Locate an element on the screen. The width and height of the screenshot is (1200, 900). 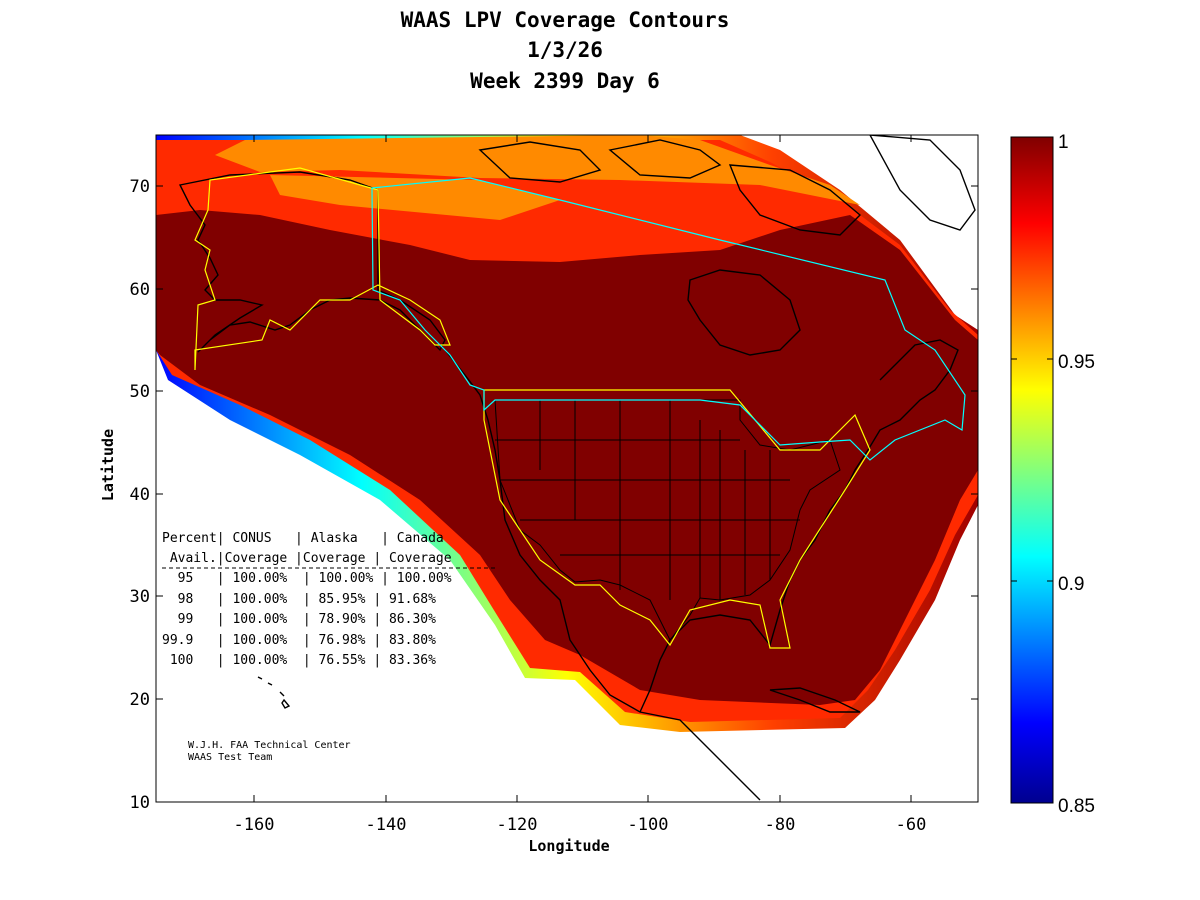
x-tick-label: -120 is located at coordinates (517, 825).